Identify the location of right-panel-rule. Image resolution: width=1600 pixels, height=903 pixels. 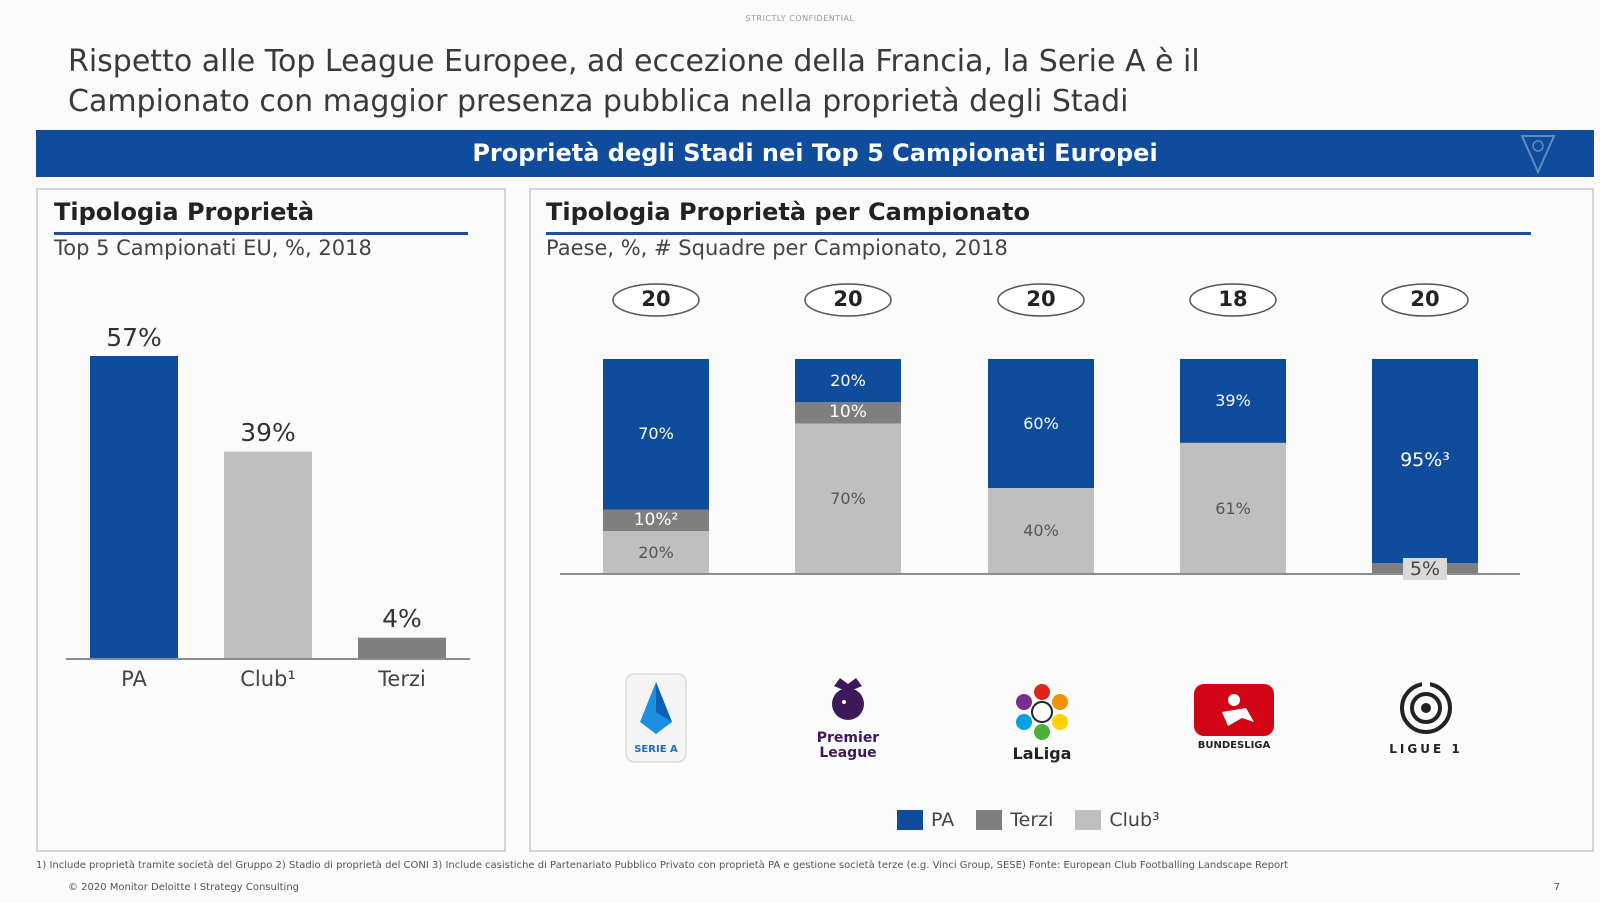
(1038, 233).